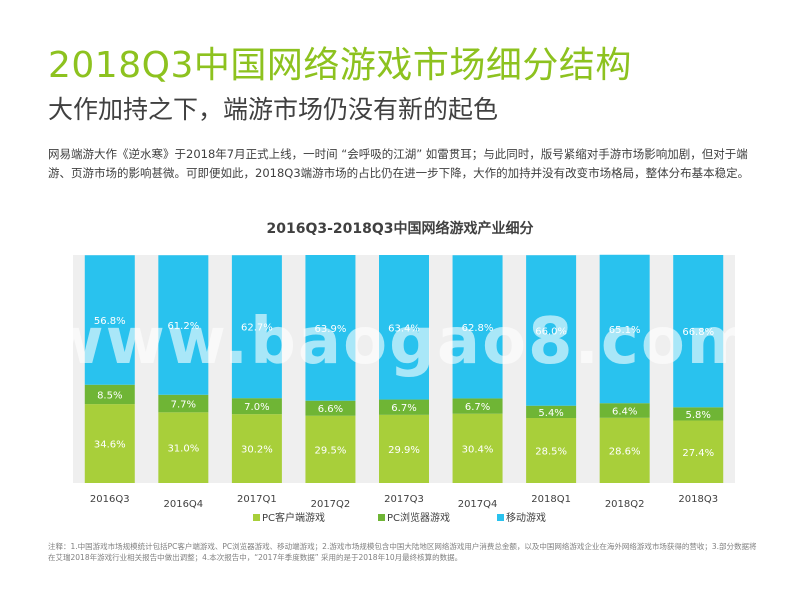  I want to click on data-label: 29.9%, so click(404, 450).